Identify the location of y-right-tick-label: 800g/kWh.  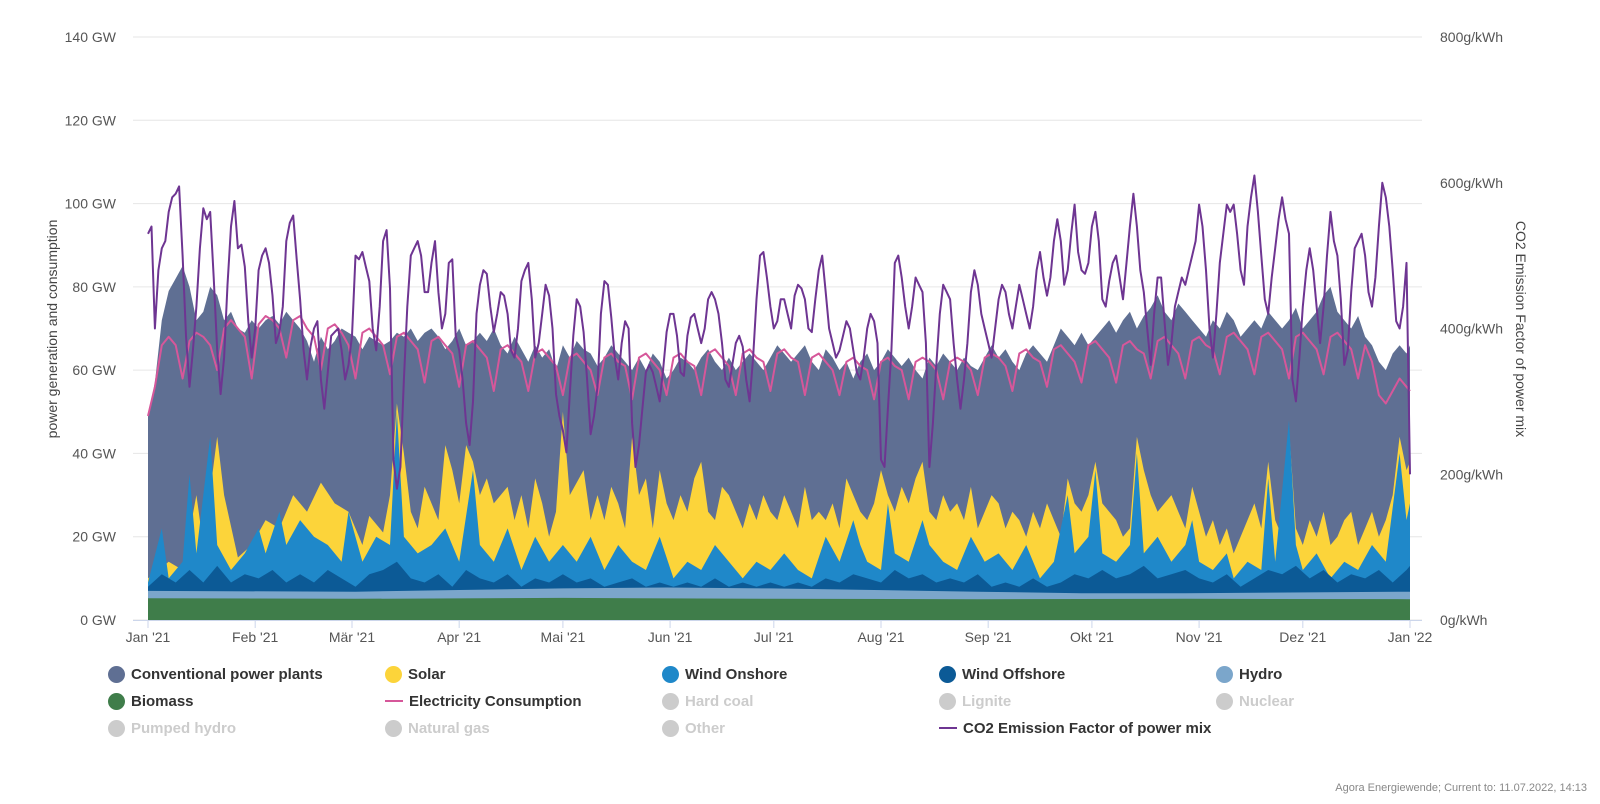
(1471, 37).